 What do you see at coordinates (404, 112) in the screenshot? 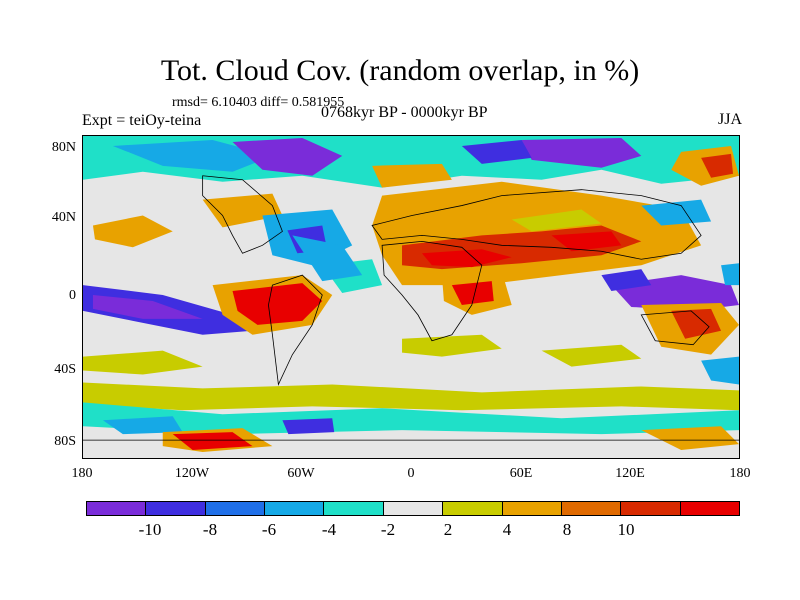
I see `period-label: 0768kyr BP - 0000kyr BP` at bounding box center [404, 112].